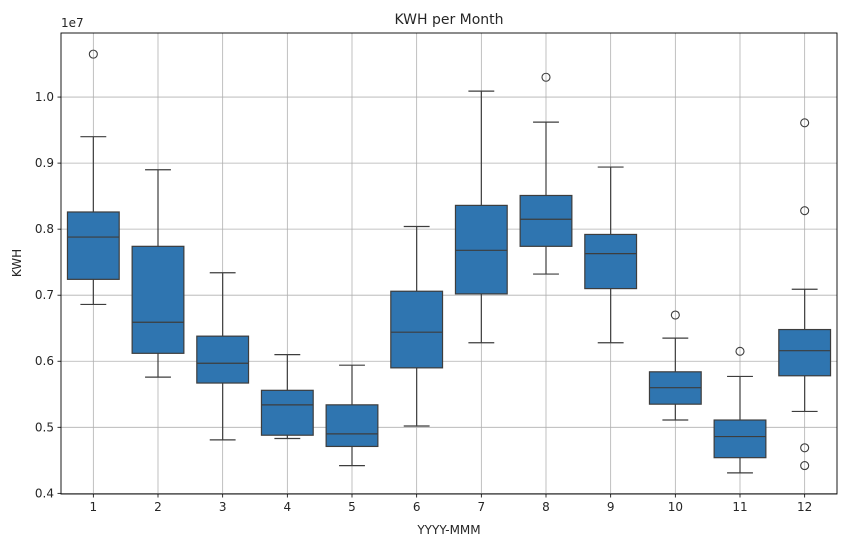 The image size is (846, 547). Describe the element at coordinates (44, 163) in the screenshot. I see `y-tick-label: 0.9` at that location.